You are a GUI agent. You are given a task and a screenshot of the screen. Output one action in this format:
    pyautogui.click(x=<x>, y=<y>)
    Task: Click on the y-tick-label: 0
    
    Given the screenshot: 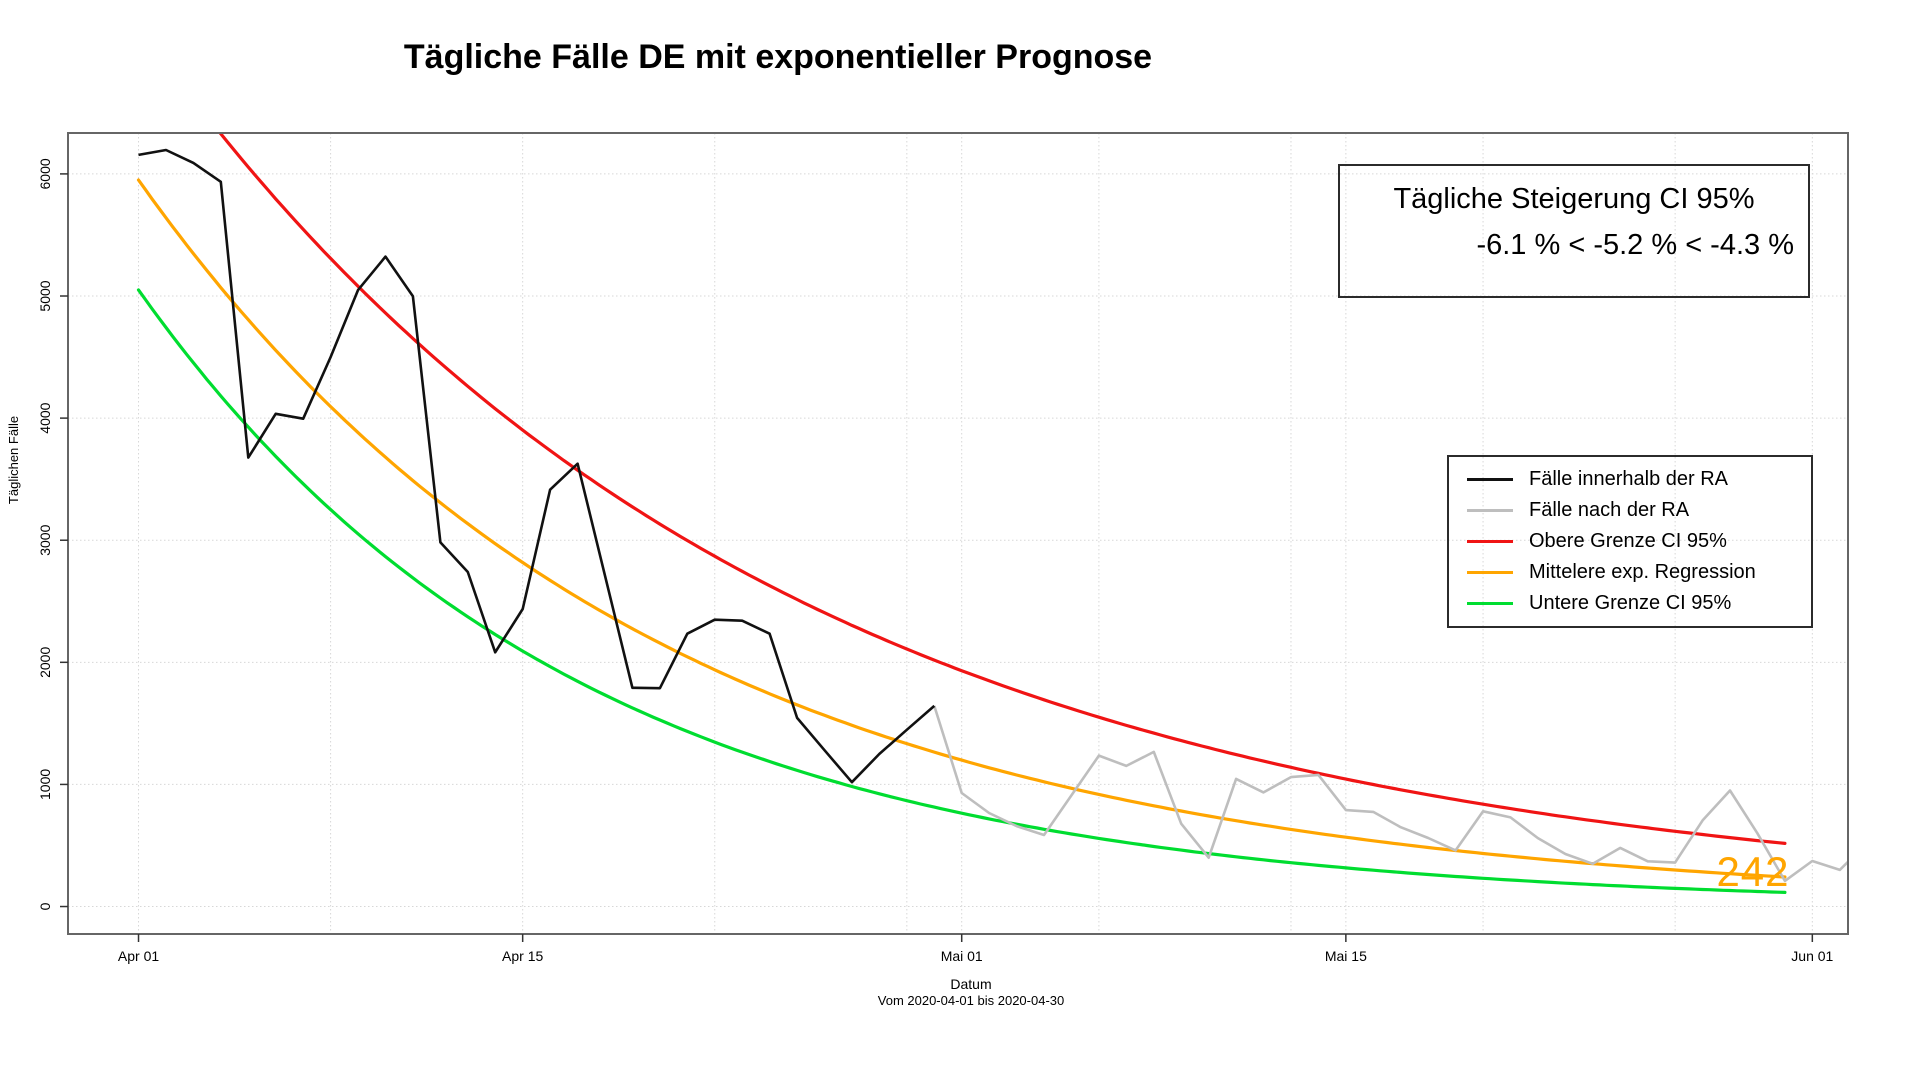 What is the action you would take?
    pyautogui.click(x=45, y=906)
    